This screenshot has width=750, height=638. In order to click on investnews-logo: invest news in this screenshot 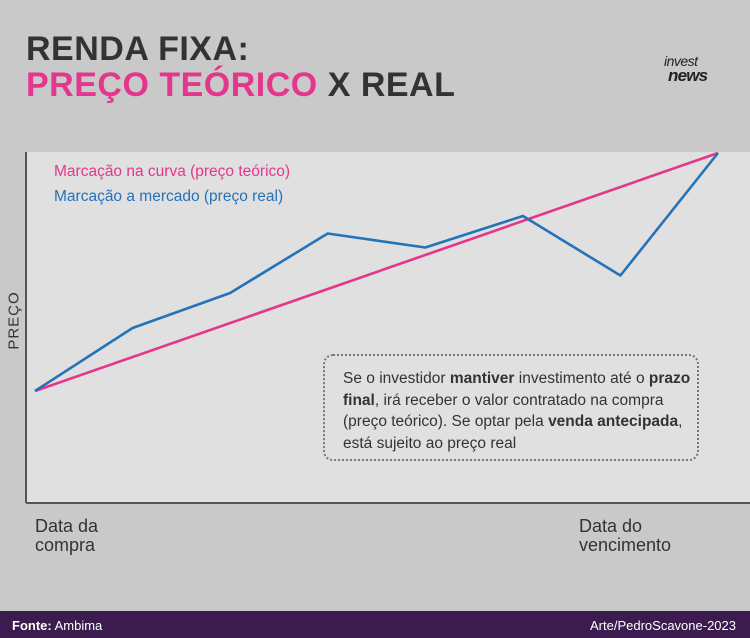, I will do `click(695, 69)`.